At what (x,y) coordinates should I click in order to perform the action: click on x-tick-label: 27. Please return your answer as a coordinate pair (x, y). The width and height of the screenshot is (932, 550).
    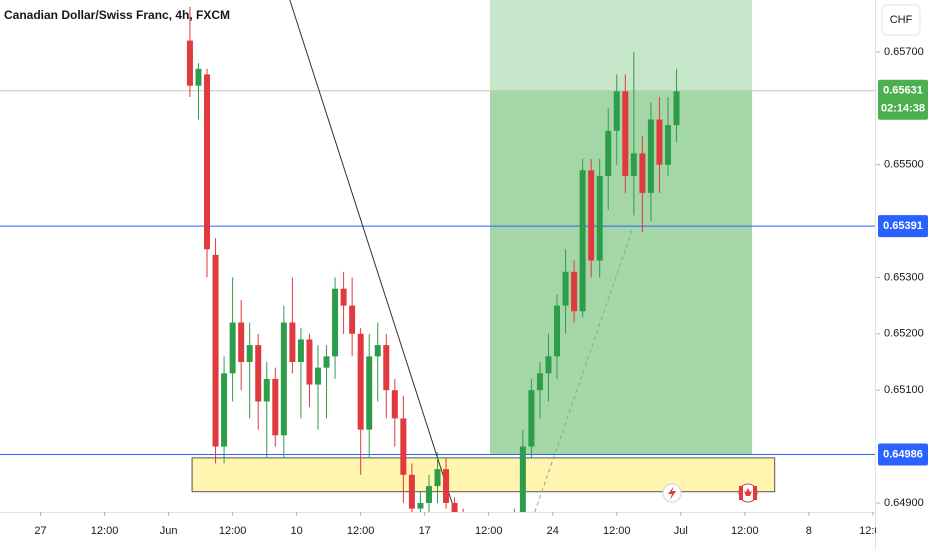
    Looking at the image, I should click on (40, 531).